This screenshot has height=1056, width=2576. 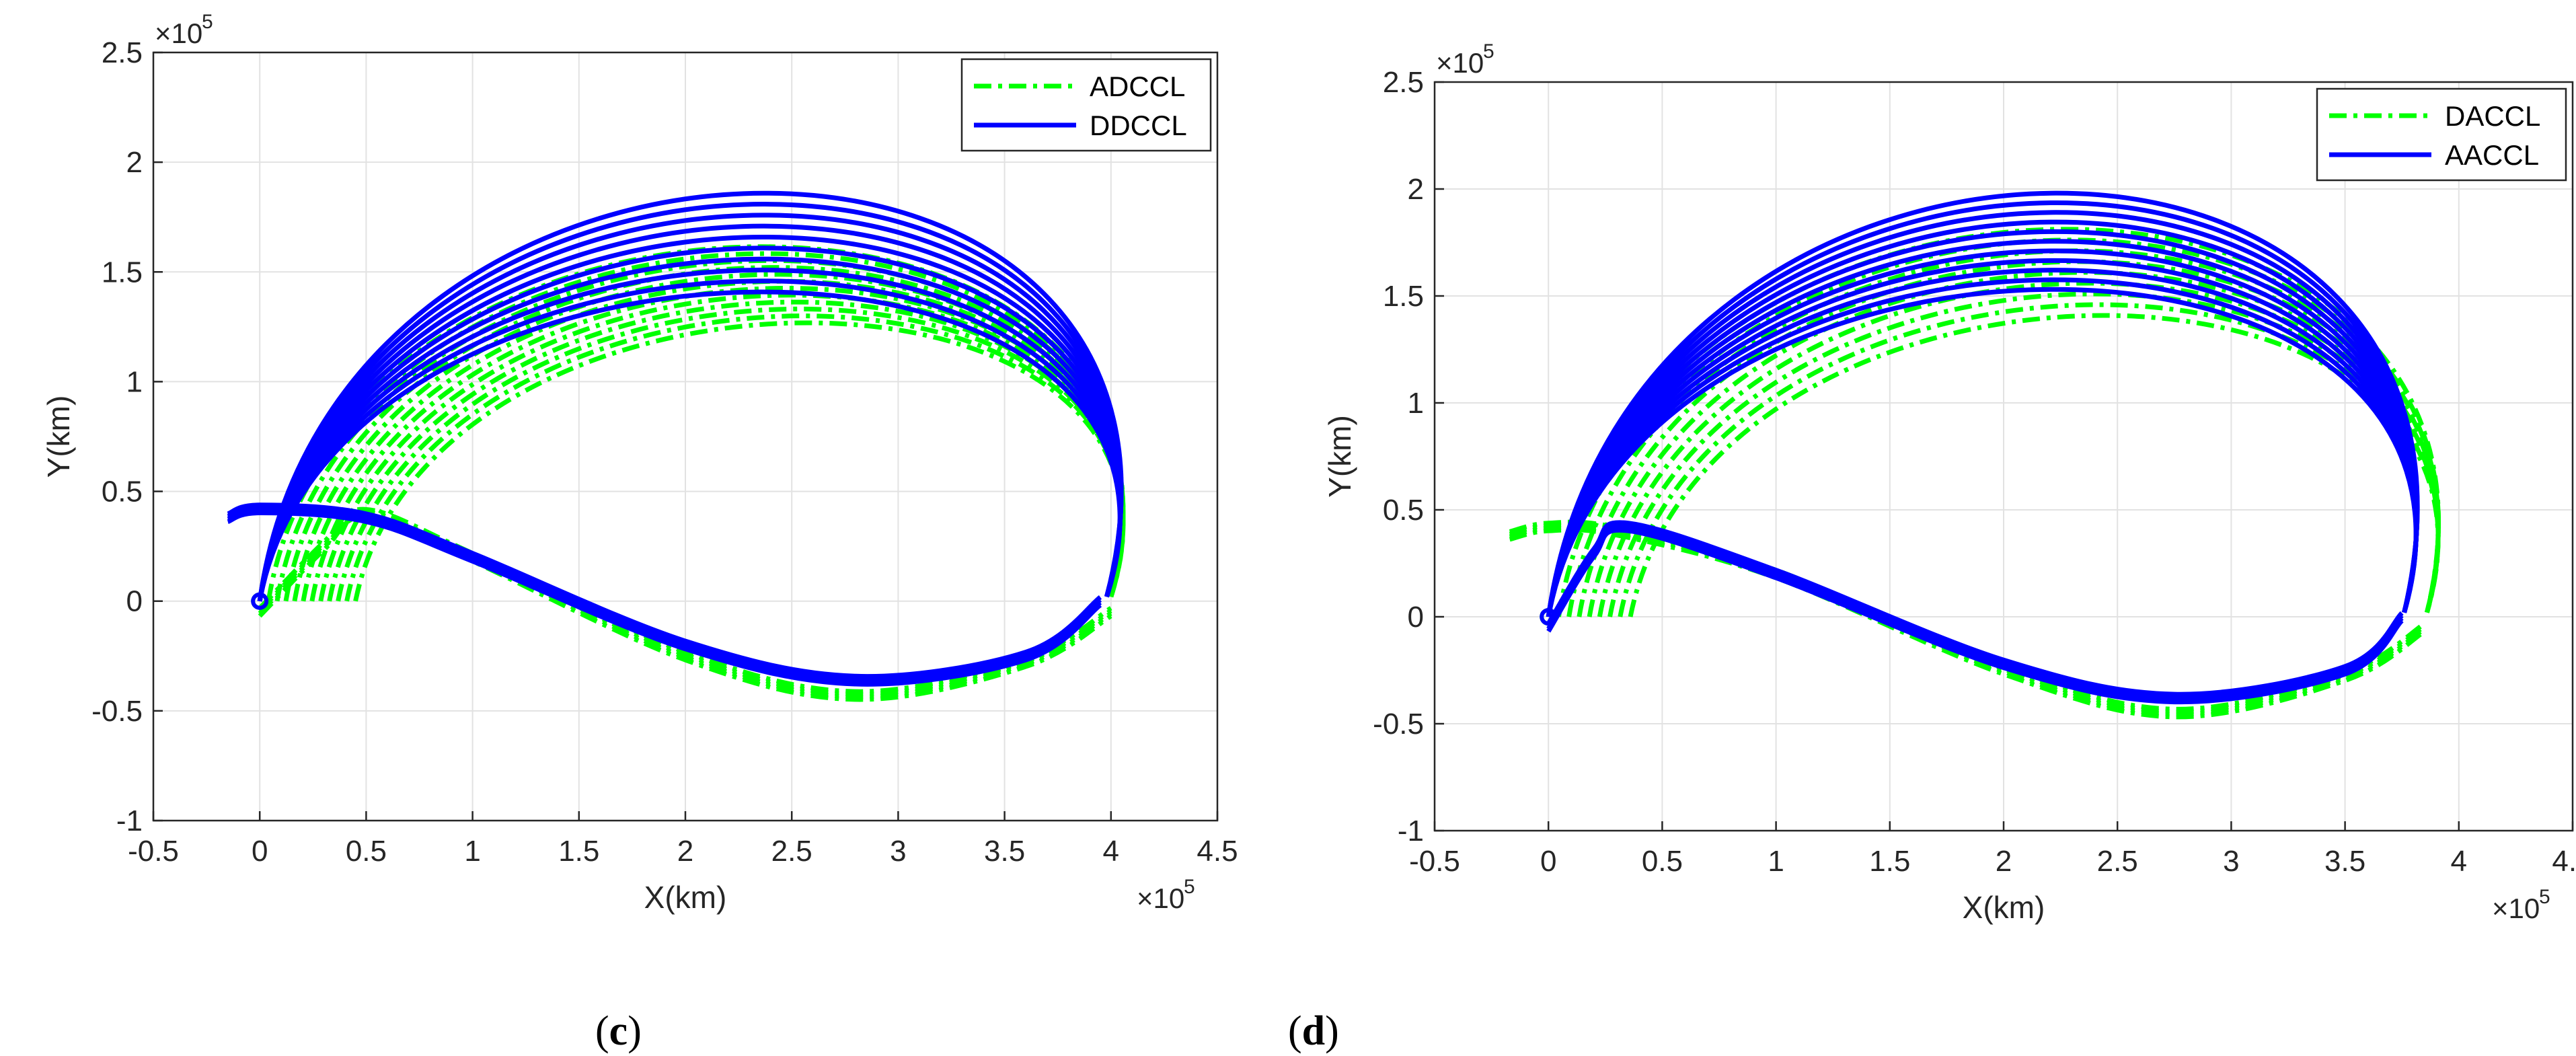 I want to click on y-tick-label-d-0: -1, so click(x=1411, y=831).